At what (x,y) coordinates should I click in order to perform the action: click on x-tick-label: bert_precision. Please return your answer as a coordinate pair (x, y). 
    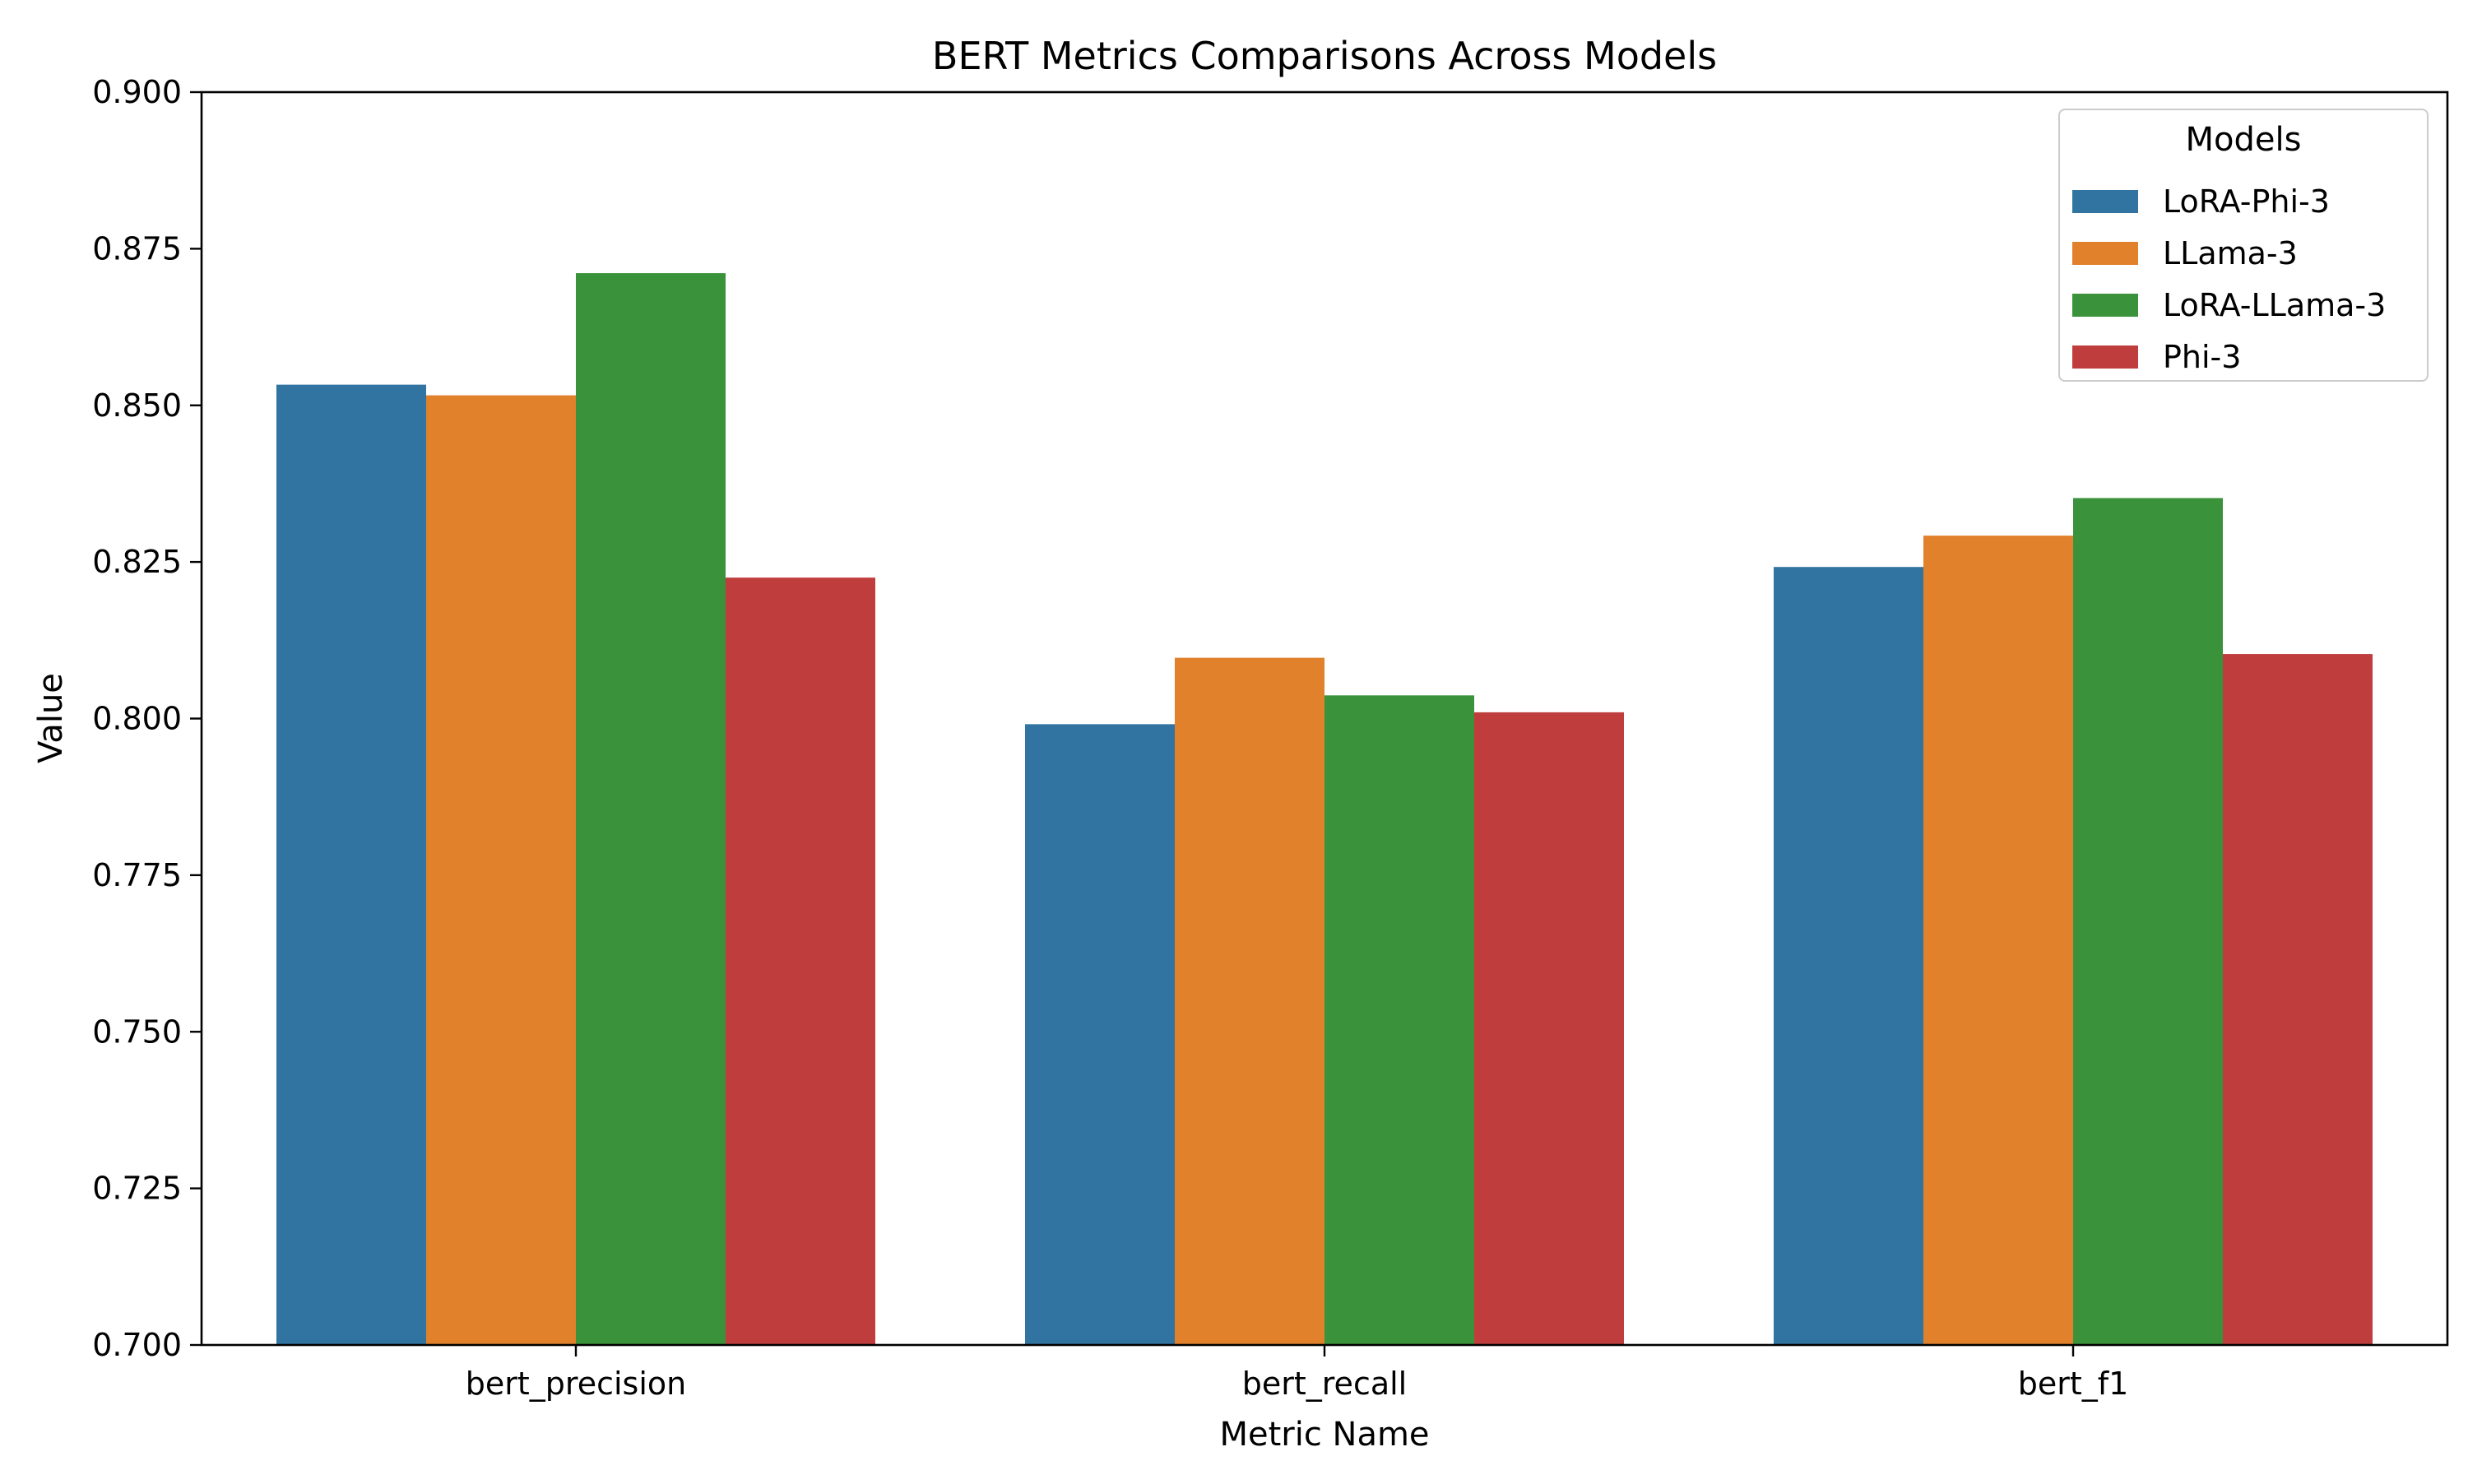
    Looking at the image, I should click on (576, 1384).